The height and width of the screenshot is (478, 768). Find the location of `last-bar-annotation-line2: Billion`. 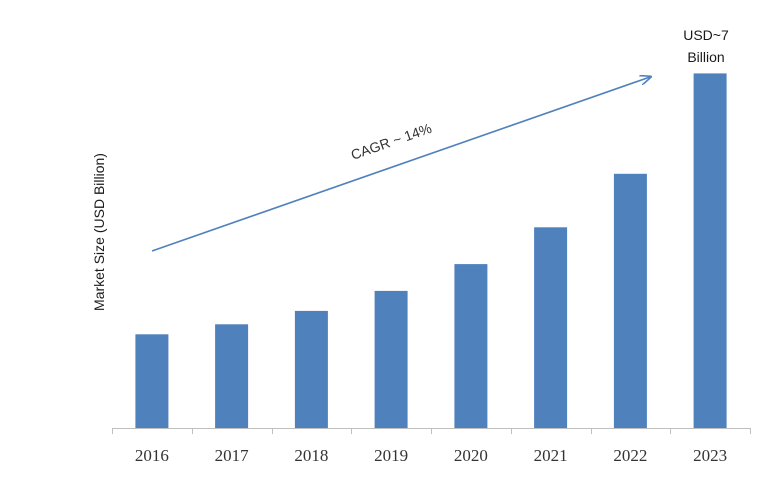

last-bar-annotation-line2: Billion is located at coordinates (705, 57).